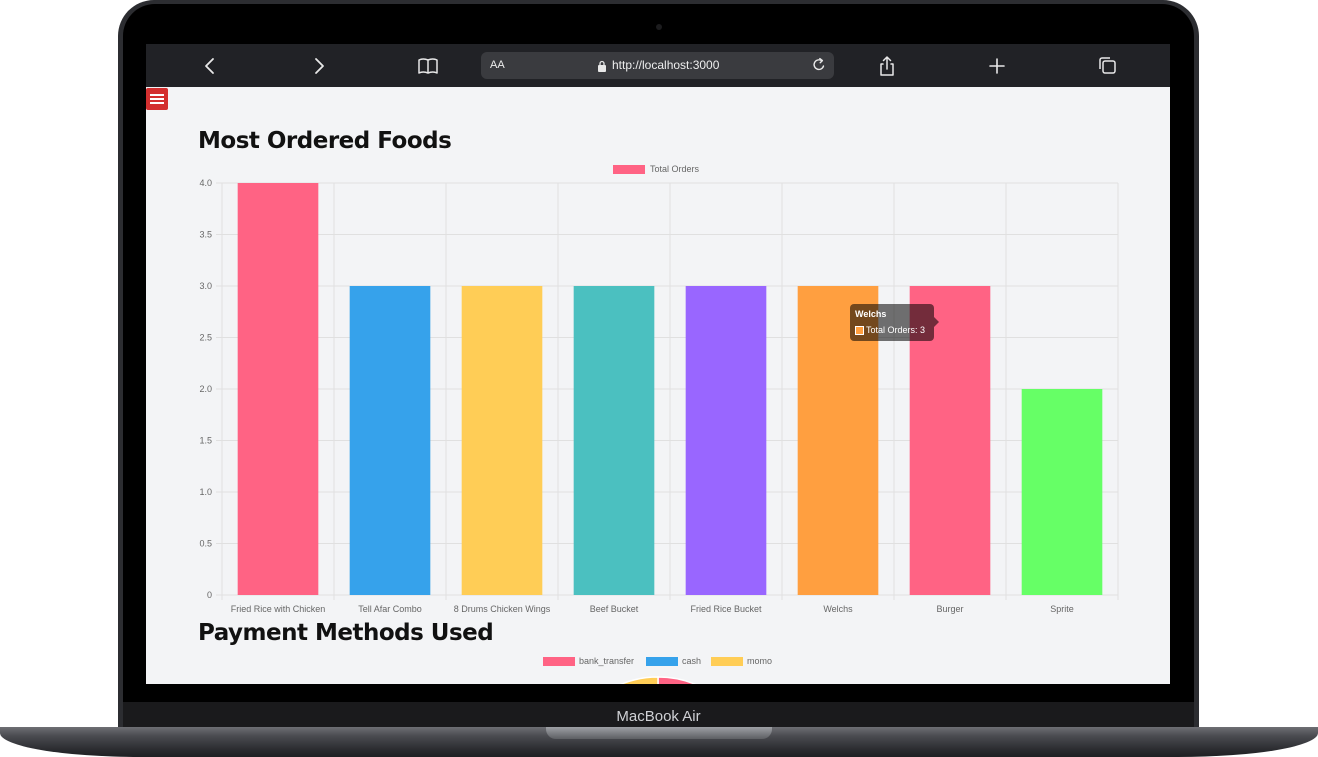 Image resolution: width=1318 pixels, height=757 pixels. What do you see at coordinates (859, 330) in the screenshot?
I see `tooltip-swatch` at bounding box center [859, 330].